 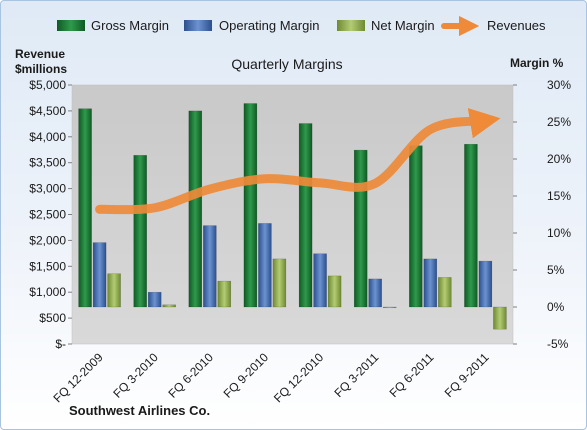 I want to click on right-tick-label-3: 10%, so click(x=559, y=233).